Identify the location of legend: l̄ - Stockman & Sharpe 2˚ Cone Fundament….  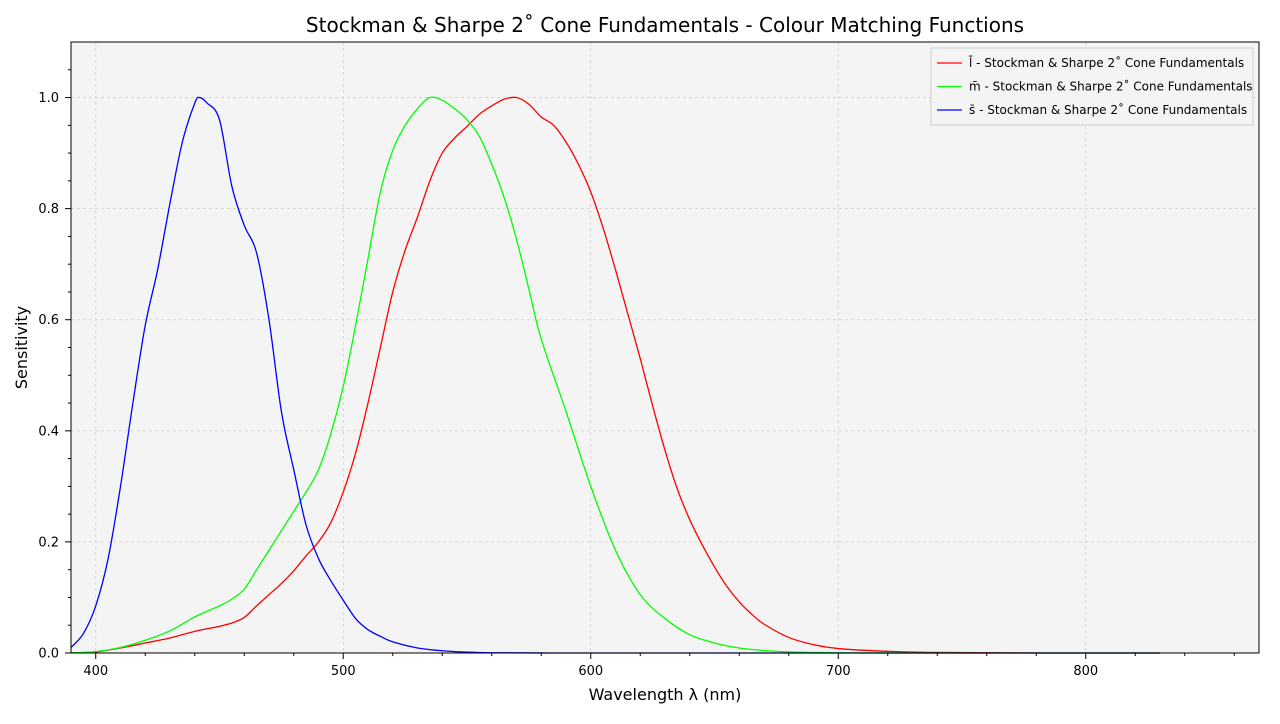
(1092, 86).